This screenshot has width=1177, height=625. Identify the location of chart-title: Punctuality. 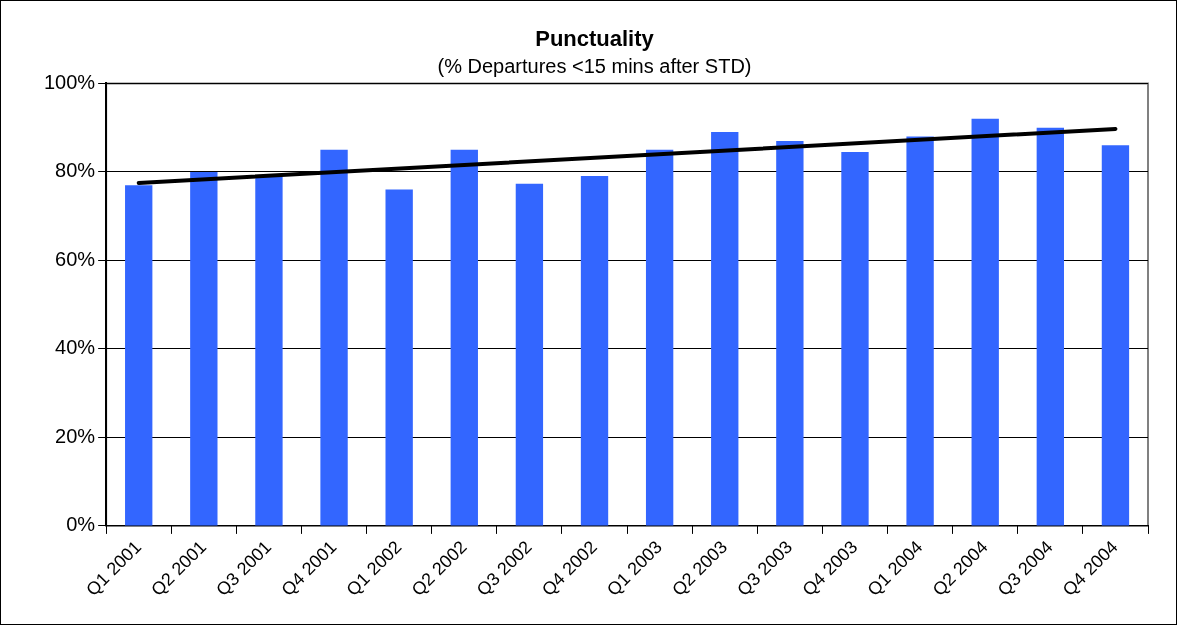
(595, 39).